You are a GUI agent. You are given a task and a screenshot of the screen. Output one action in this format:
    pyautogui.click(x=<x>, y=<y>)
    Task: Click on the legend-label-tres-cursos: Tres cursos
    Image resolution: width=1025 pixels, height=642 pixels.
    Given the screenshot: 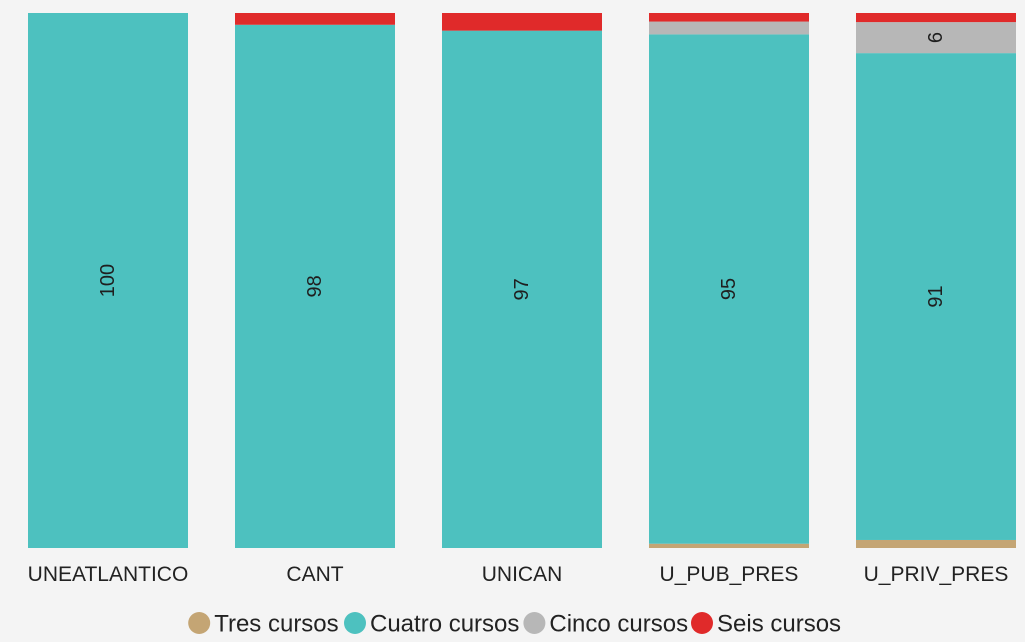 What is the action you would take?
    pyautogui.click(x=276, y=624)
    